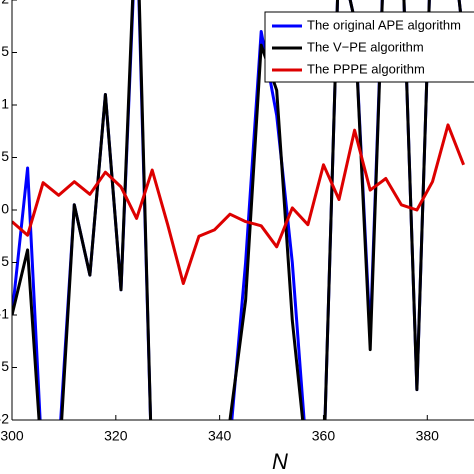 The width and height of the screenshot is (474, 474). What do you see at coordinates (4, 261) in the screenshot?
I see `y-tick-label: -0.5` at bounding box center [4, 261].